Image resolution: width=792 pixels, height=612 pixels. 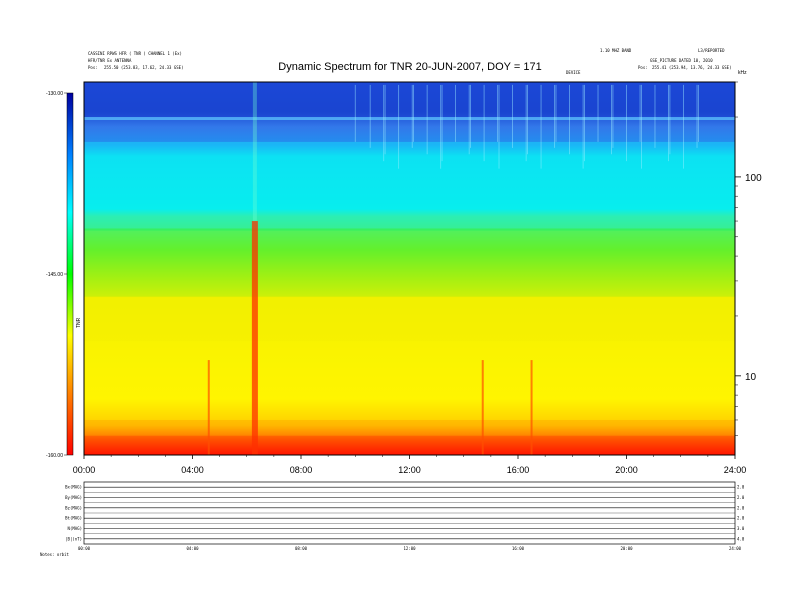 I want to click on time-tick-label: 04:00, so click(x=192, y=470).